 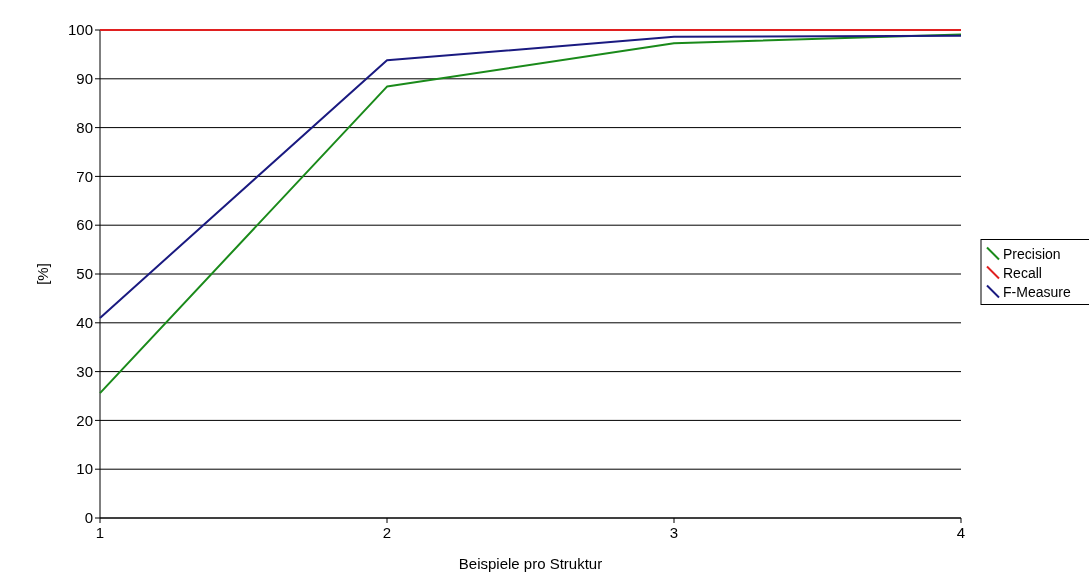 I want to click on legend-label: F-Measure, so click(x=1037, y=291).